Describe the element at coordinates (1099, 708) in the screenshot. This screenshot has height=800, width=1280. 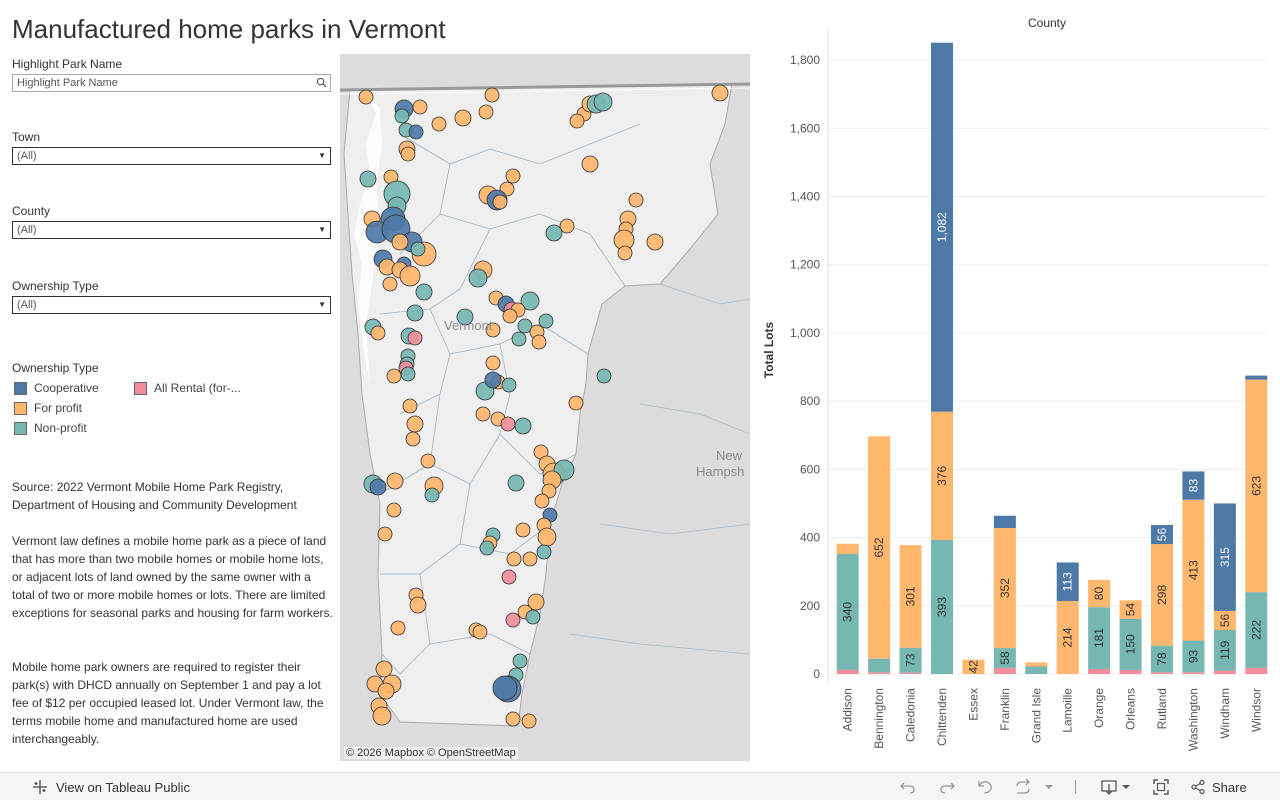
I see `x-tick-label: Orange` at that location.